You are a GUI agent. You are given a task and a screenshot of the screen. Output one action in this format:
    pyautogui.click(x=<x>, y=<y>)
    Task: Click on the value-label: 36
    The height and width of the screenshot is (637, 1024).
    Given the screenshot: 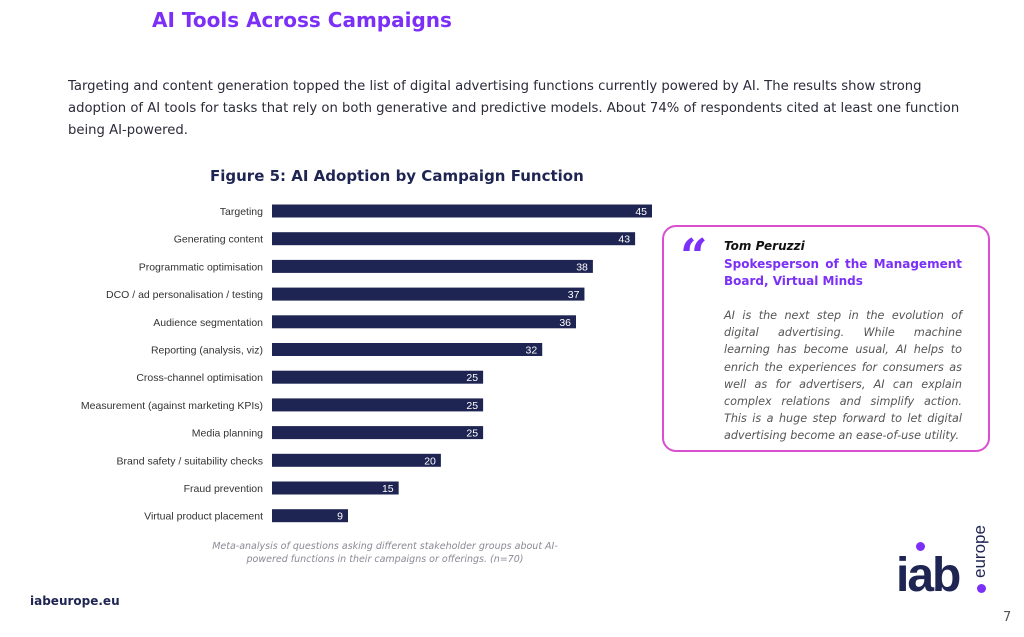 What is the action you would take?
    pyautogui.click(x=565, y=323)
    